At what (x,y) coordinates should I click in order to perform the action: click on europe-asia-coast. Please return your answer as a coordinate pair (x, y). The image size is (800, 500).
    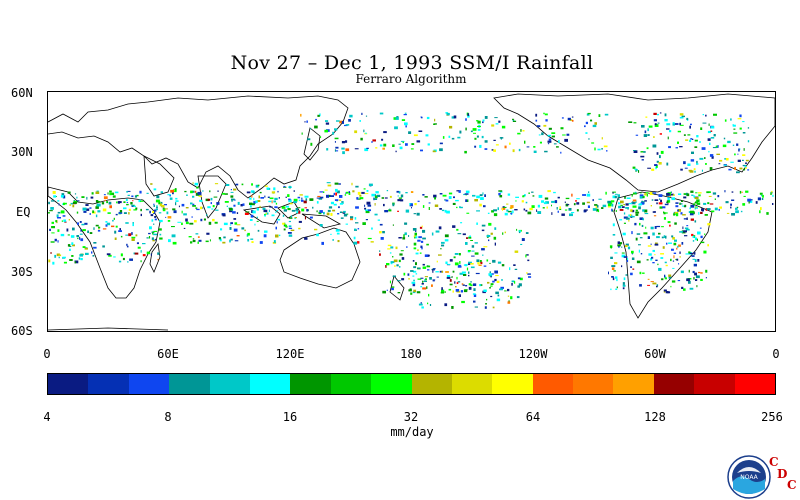
    Looking at the image, I should click on (198, 147).